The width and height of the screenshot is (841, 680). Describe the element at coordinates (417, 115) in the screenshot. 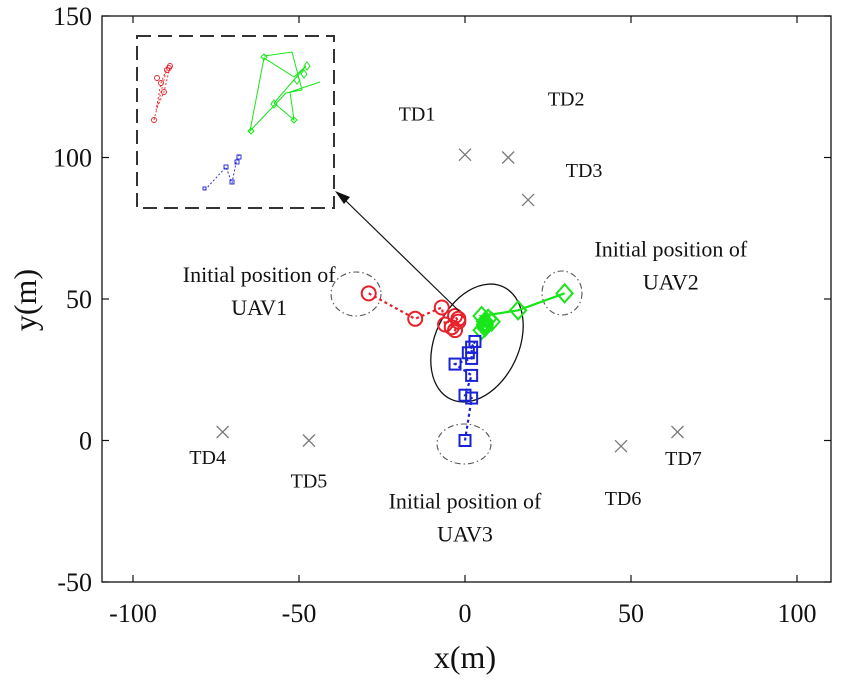

I see `target-label: TD1` at that location.